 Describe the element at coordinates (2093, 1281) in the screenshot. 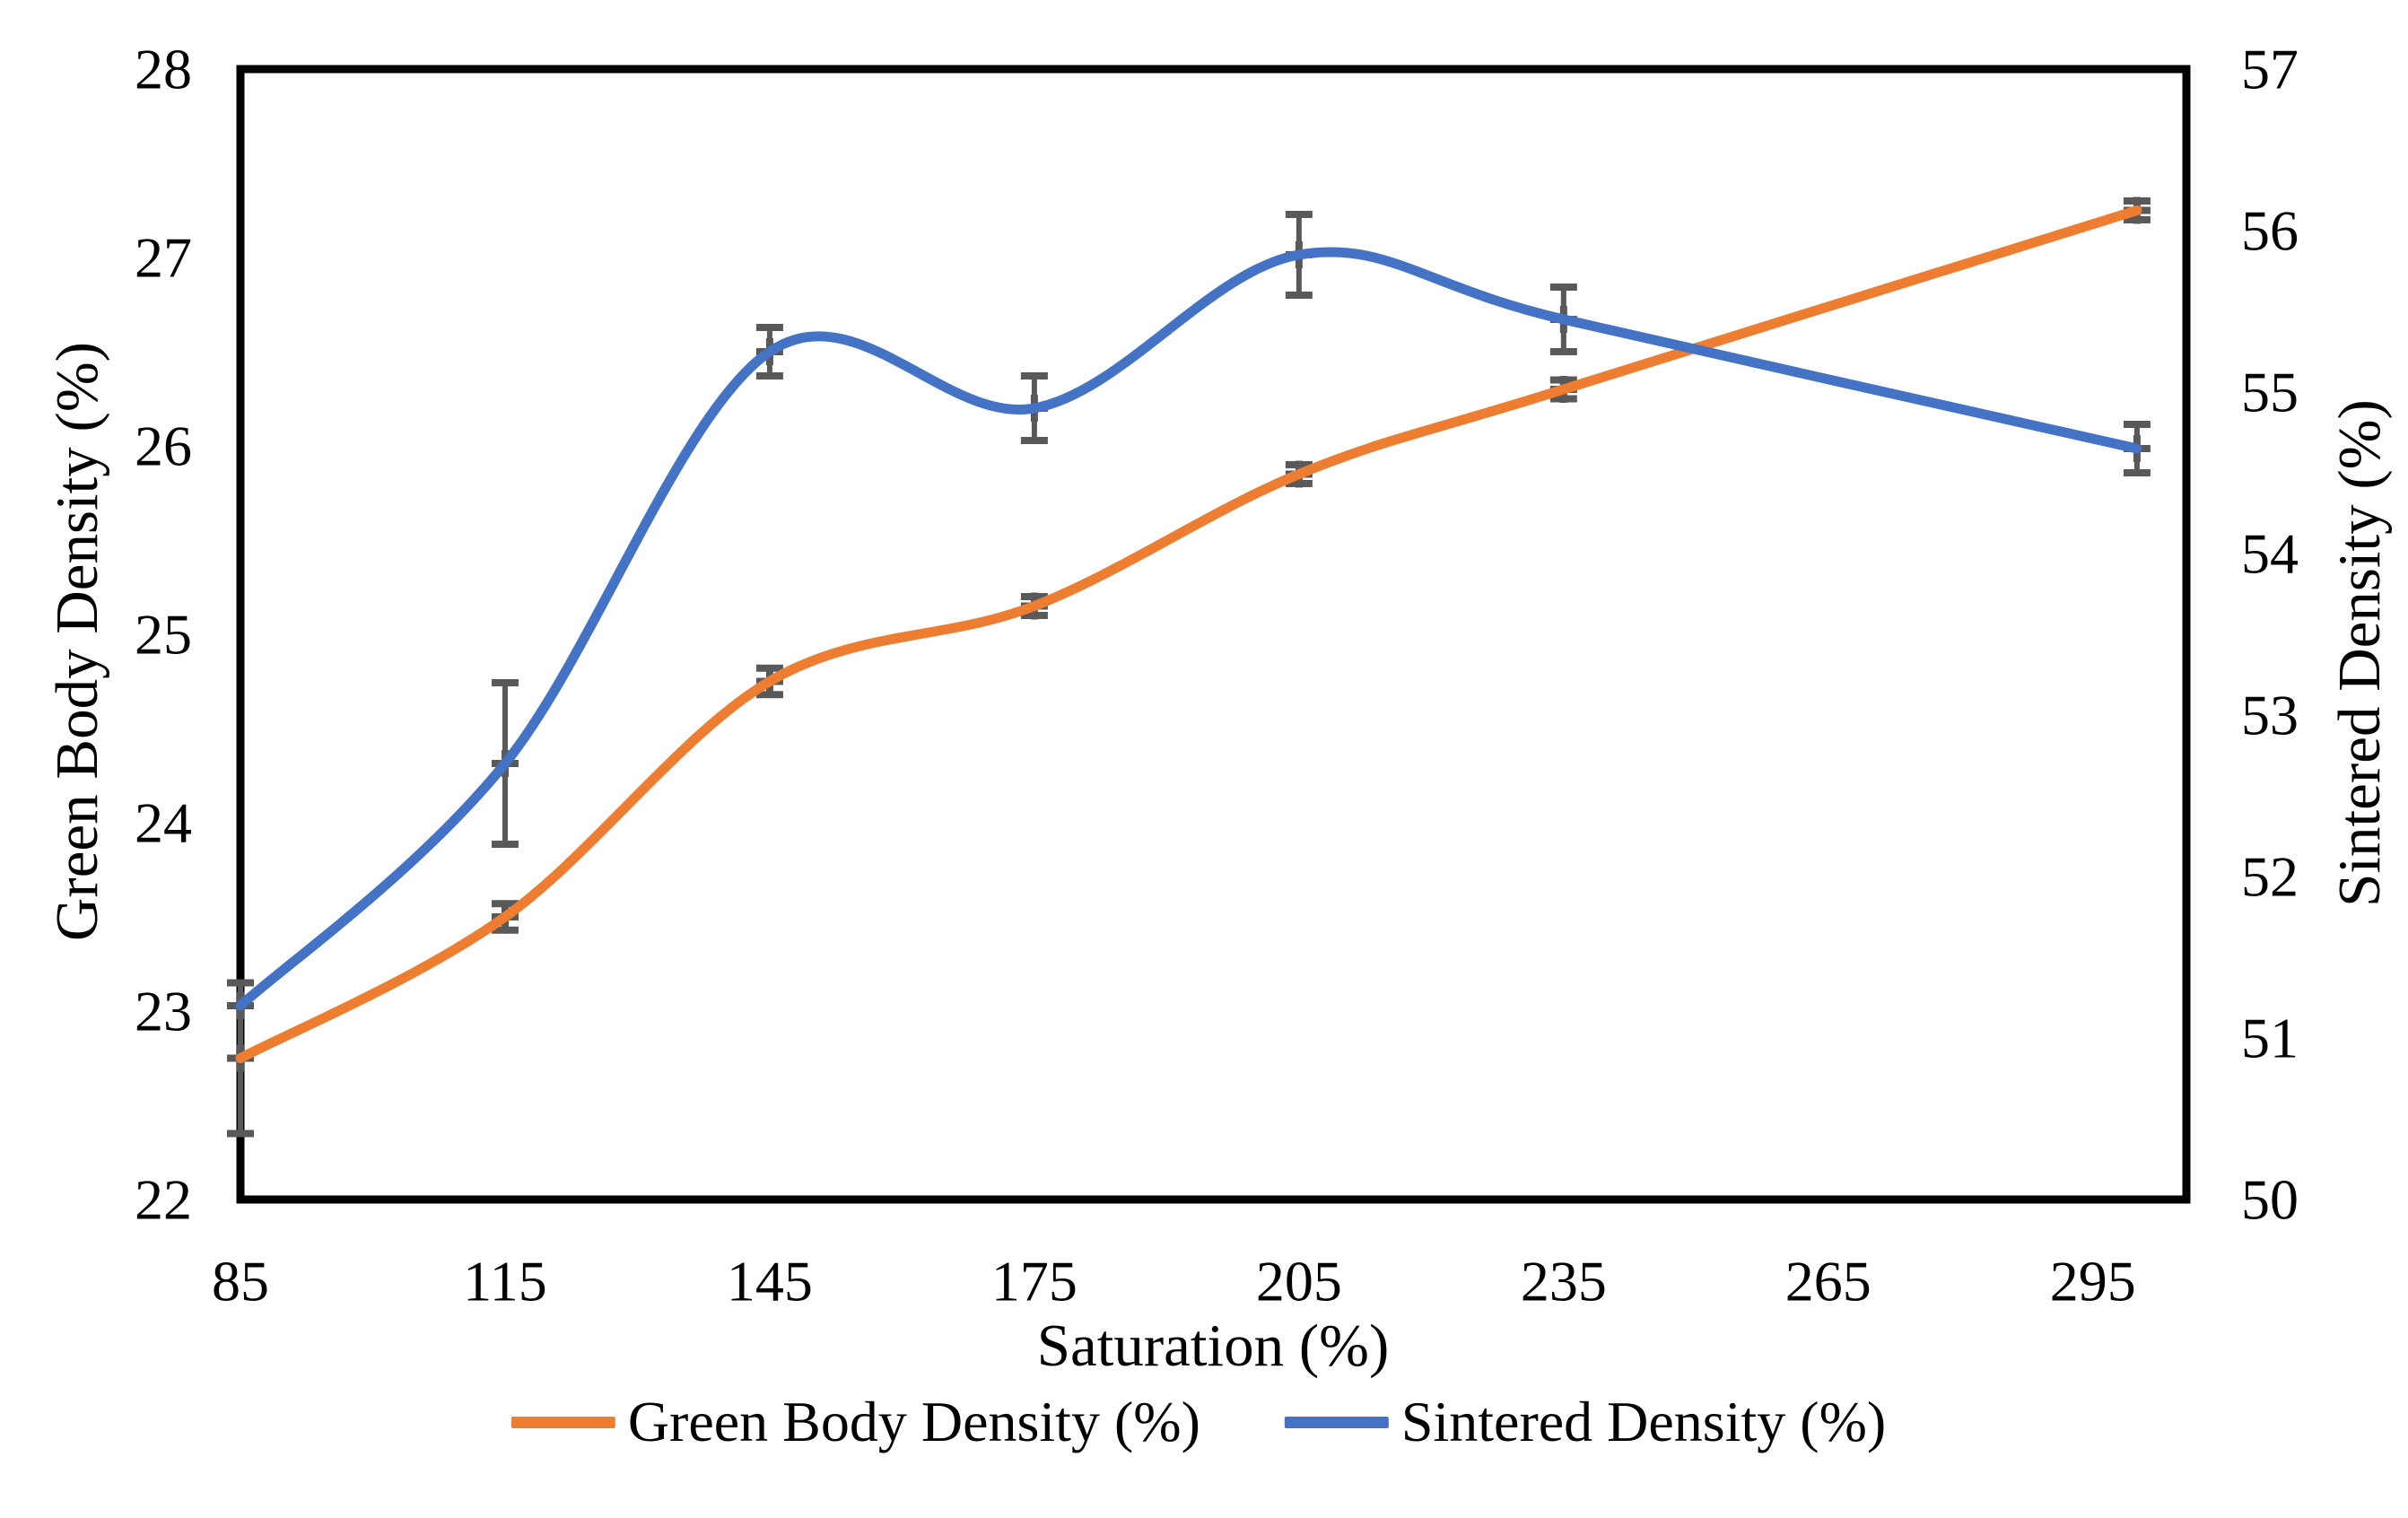

I see `x-axis-tick-label: 295` at that location.